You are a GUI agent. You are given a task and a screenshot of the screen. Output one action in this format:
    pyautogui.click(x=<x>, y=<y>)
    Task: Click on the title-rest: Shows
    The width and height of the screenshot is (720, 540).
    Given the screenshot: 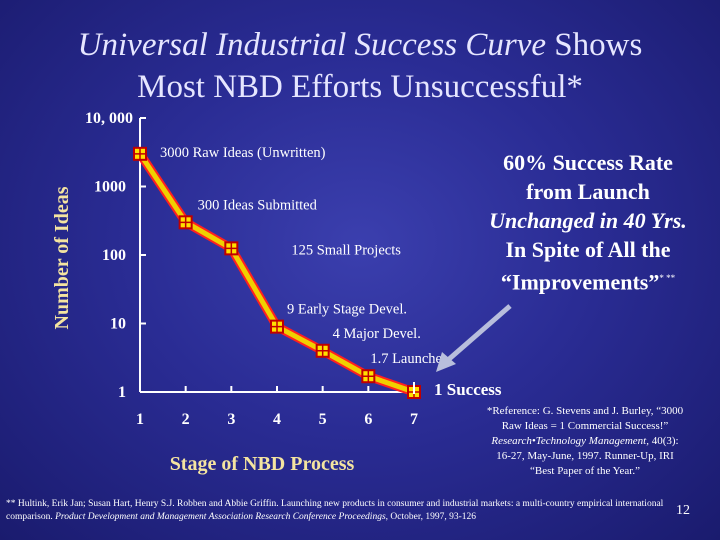 What is the action you would take?
    pyautogui.click(x=594, y=45)
    